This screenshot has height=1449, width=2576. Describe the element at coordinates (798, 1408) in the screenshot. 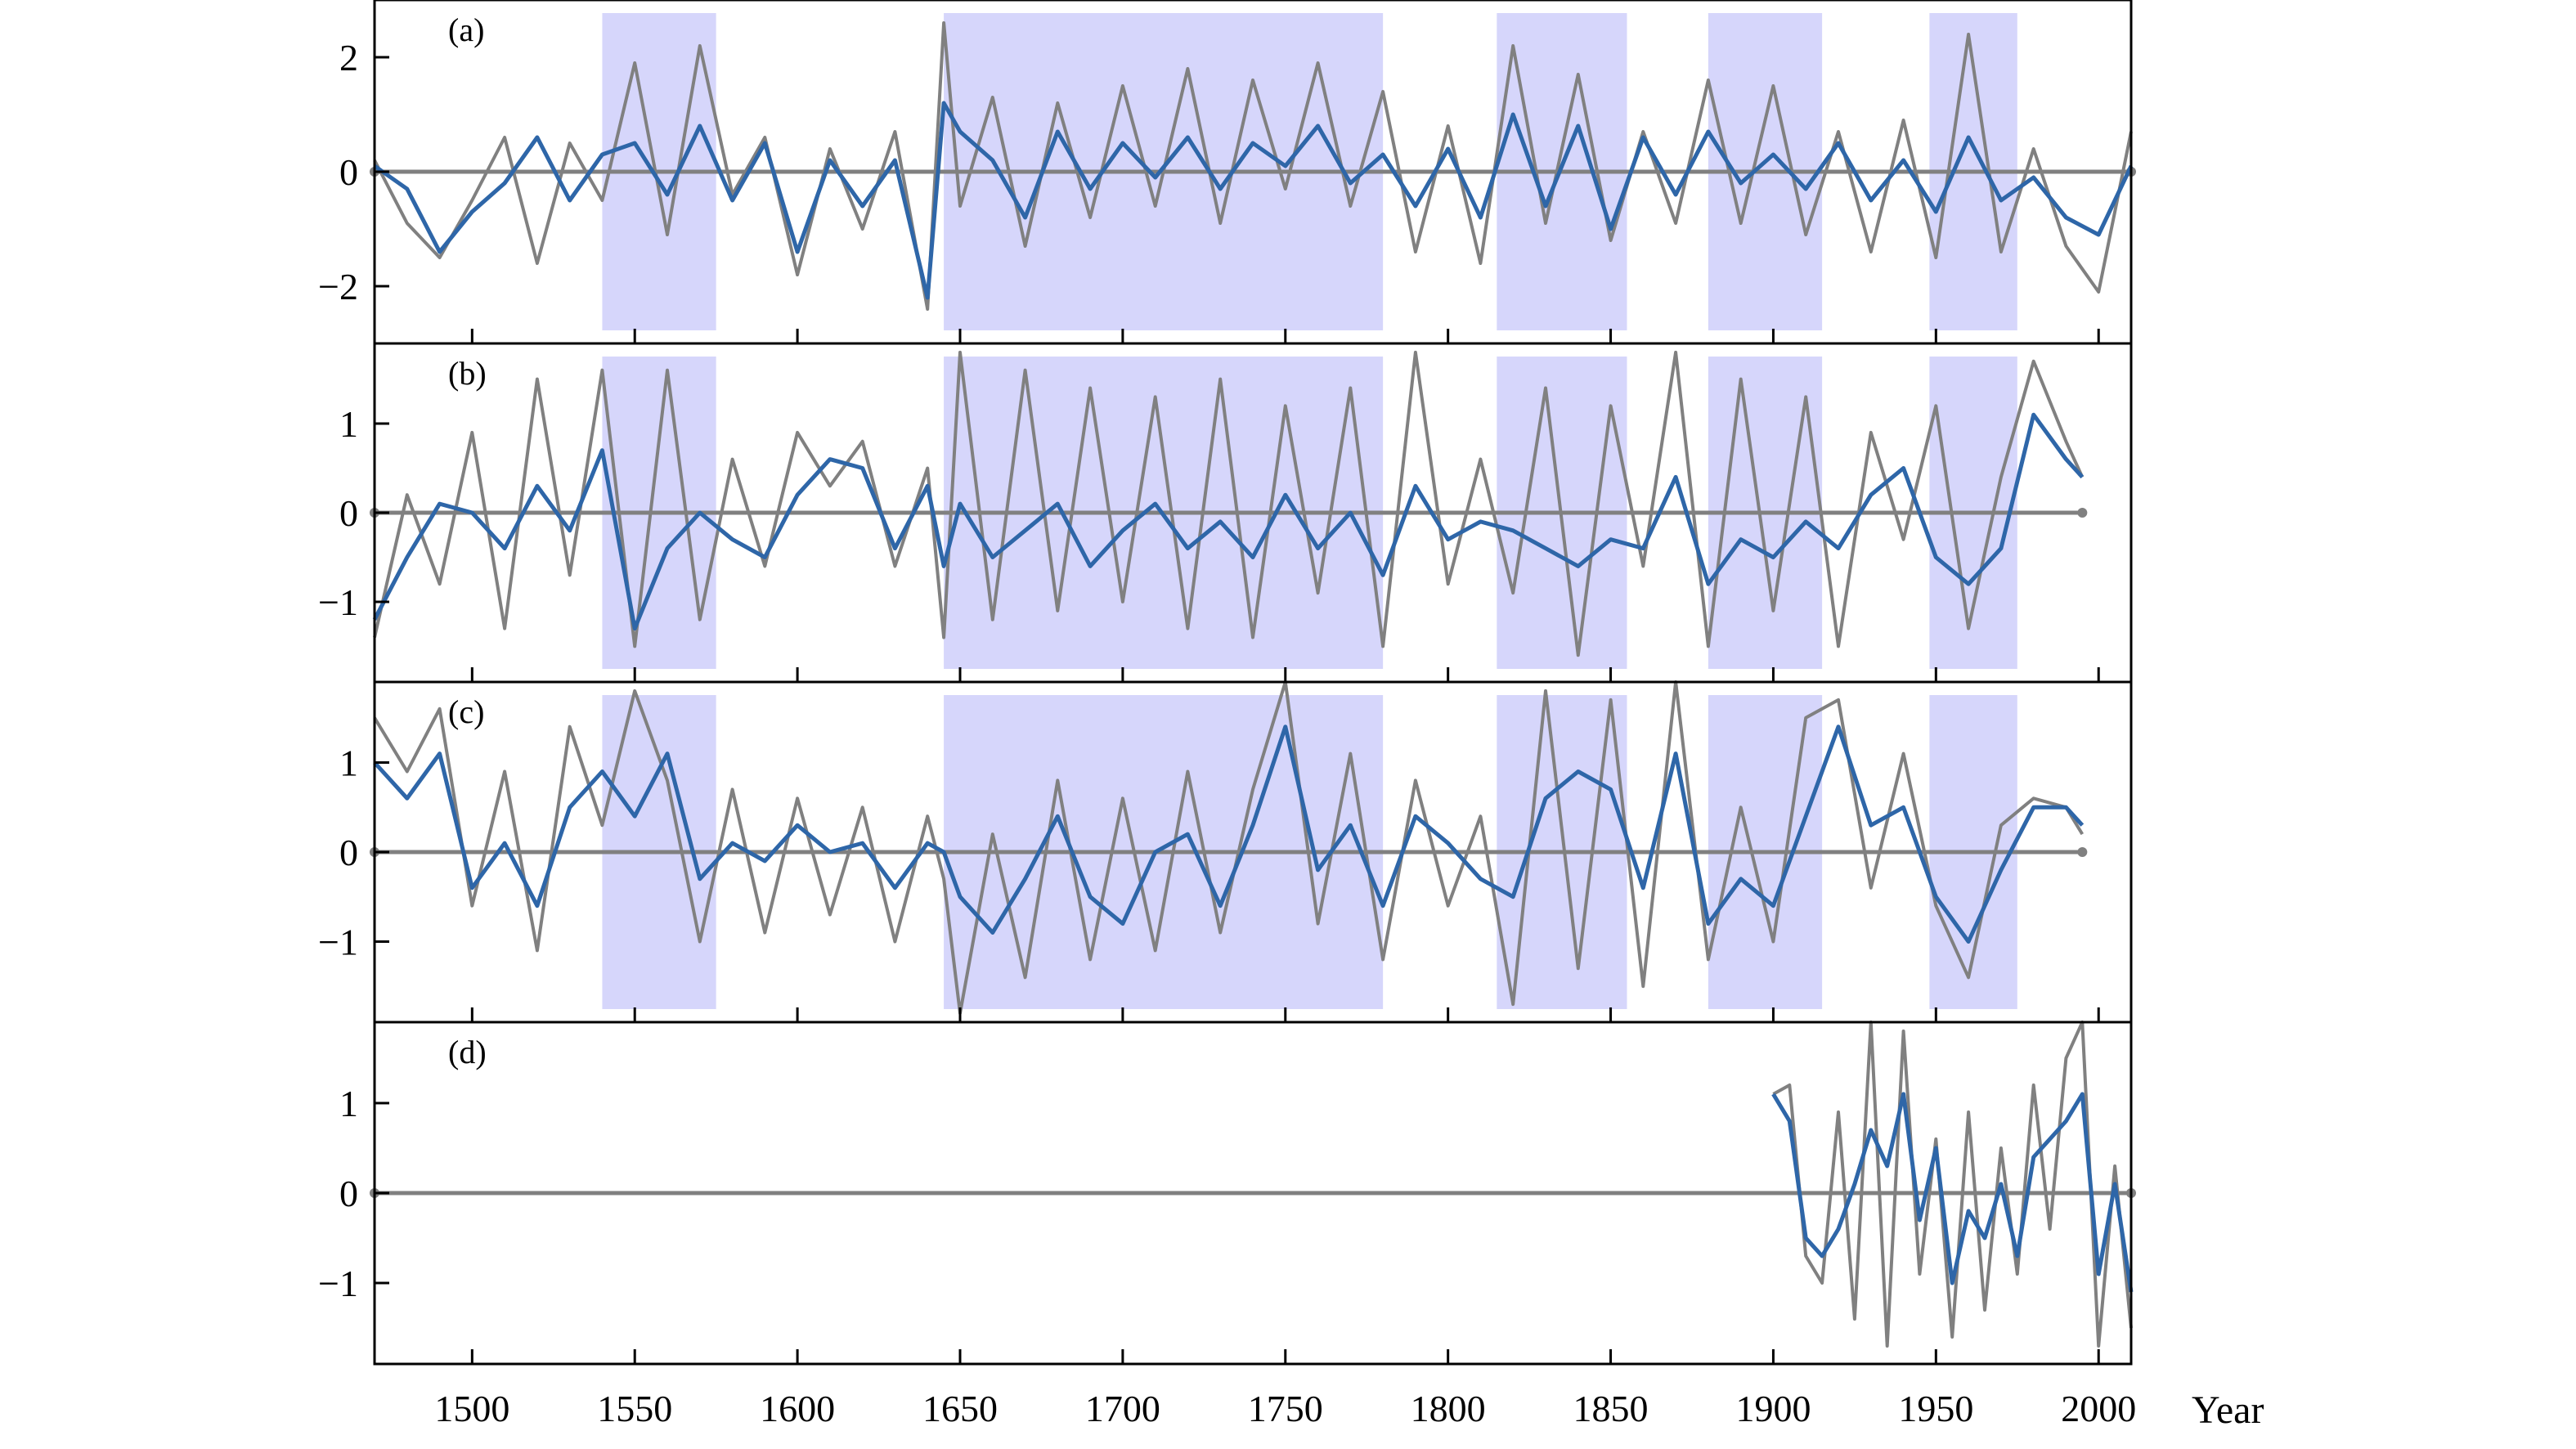

I see `x-tick-label: 1600` at that location.